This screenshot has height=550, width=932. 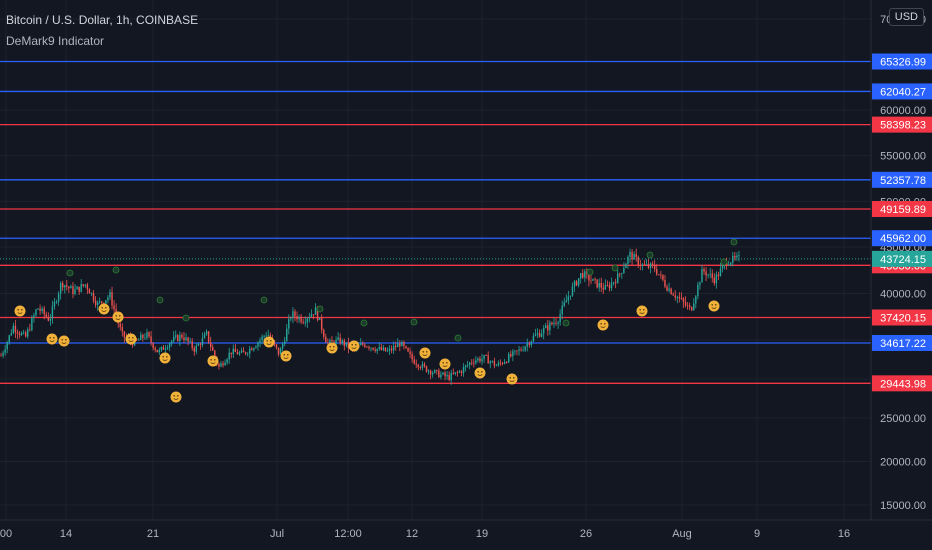 I want to click on level-price-label: 37420.15, so click(x=903, y=318).